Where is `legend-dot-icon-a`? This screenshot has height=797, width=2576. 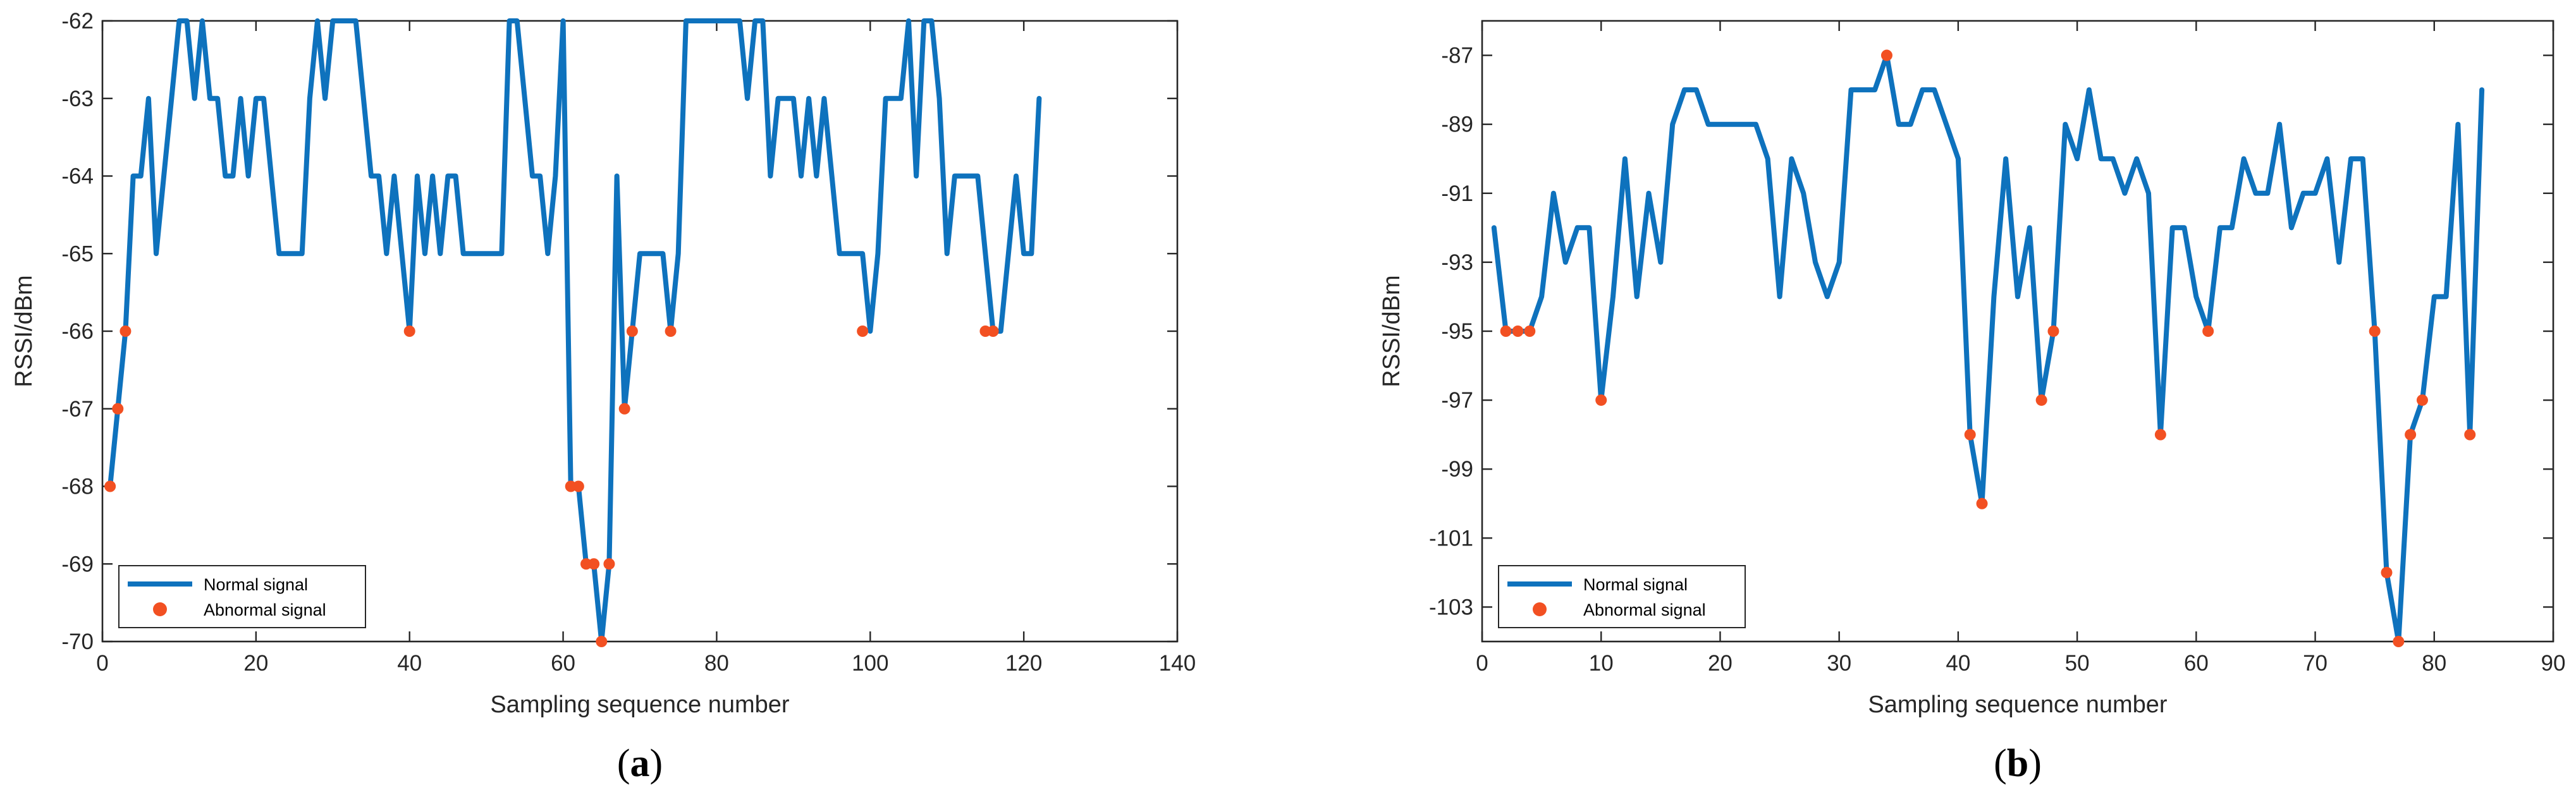
legend-dot-icon-a is located at coordinates (160, 609).